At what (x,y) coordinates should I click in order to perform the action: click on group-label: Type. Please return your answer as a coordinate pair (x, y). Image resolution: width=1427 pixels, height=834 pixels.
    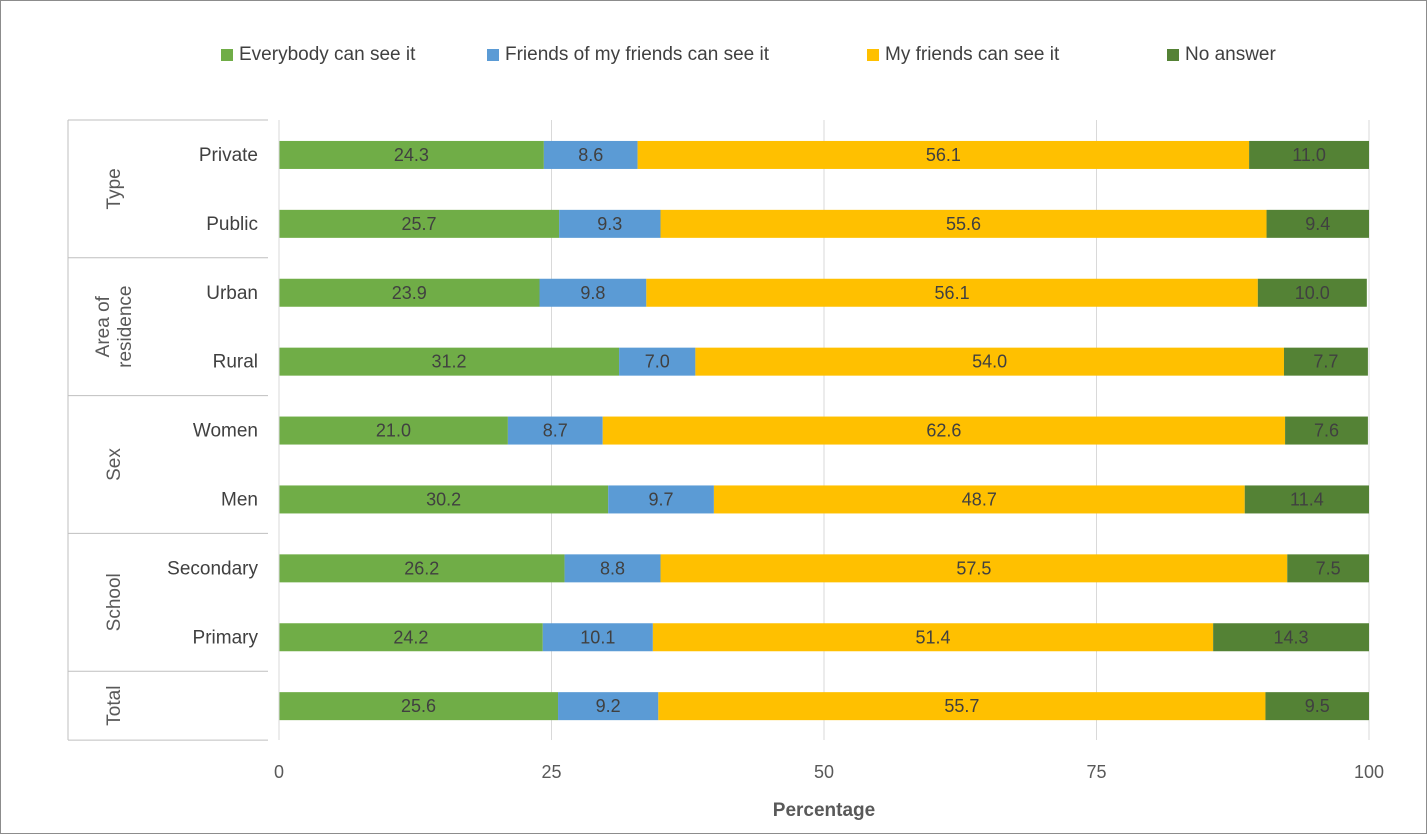
    Looking at the image, I should click on (114, 188).